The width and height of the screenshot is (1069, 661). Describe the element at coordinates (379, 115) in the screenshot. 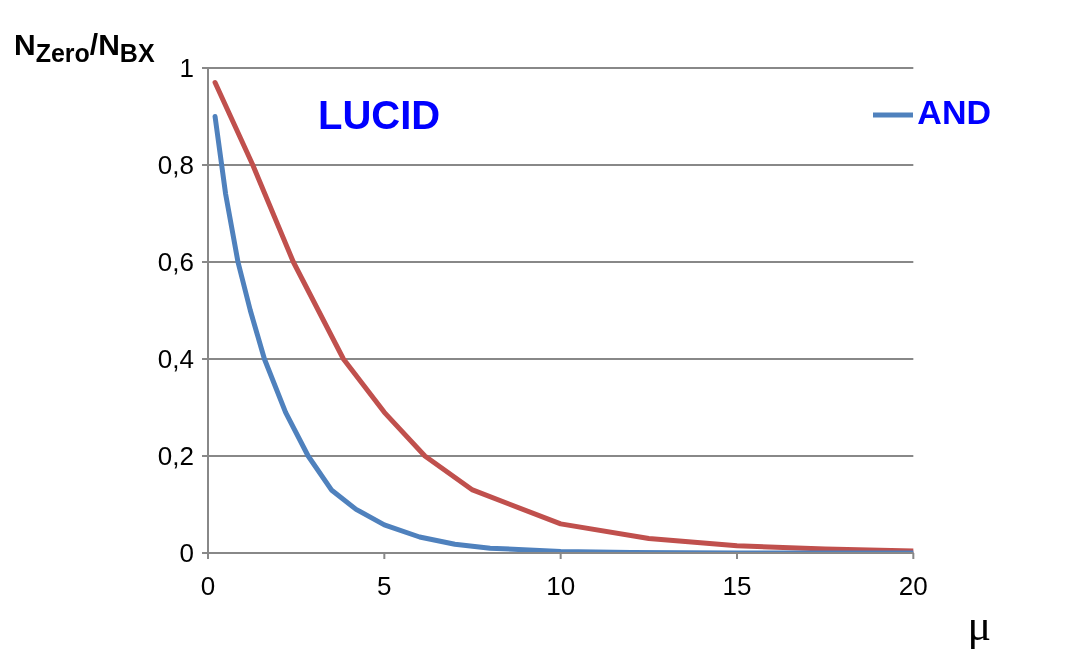

I see `annotation: LUCID` at that location.